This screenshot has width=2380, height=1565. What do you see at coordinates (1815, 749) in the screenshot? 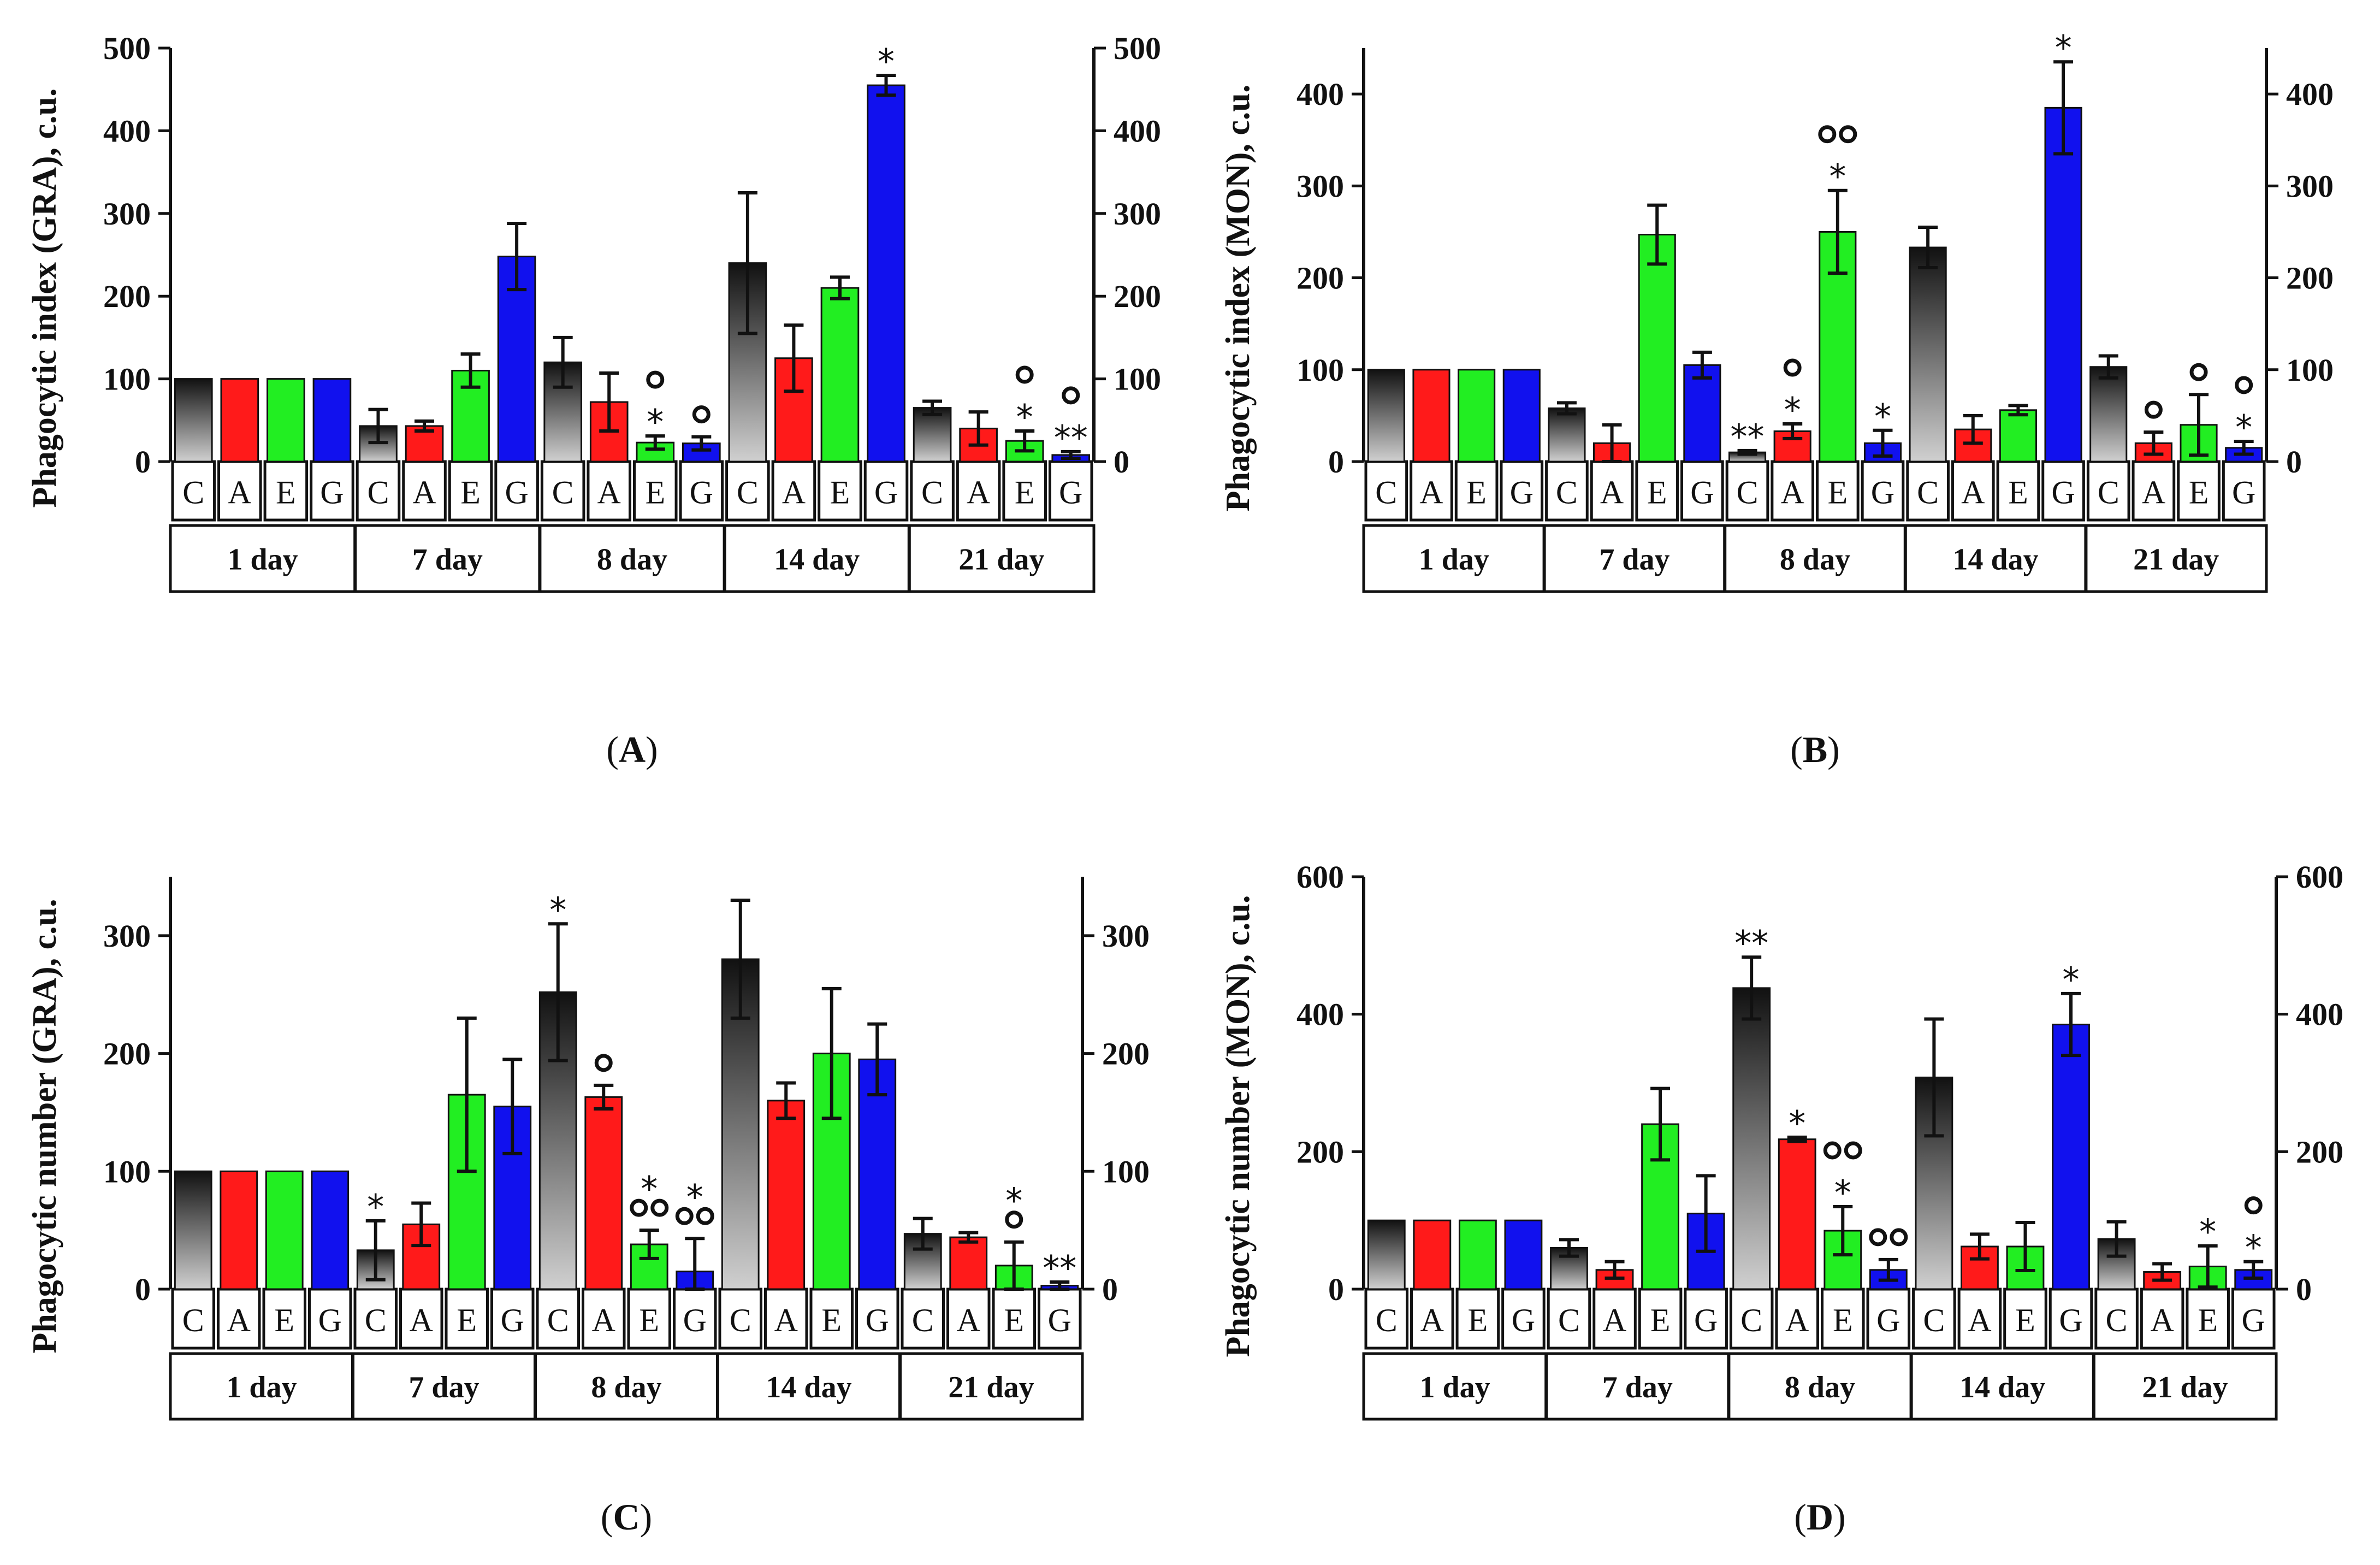
I see `panel-label: (B)` at bounding box center [1815, 749].